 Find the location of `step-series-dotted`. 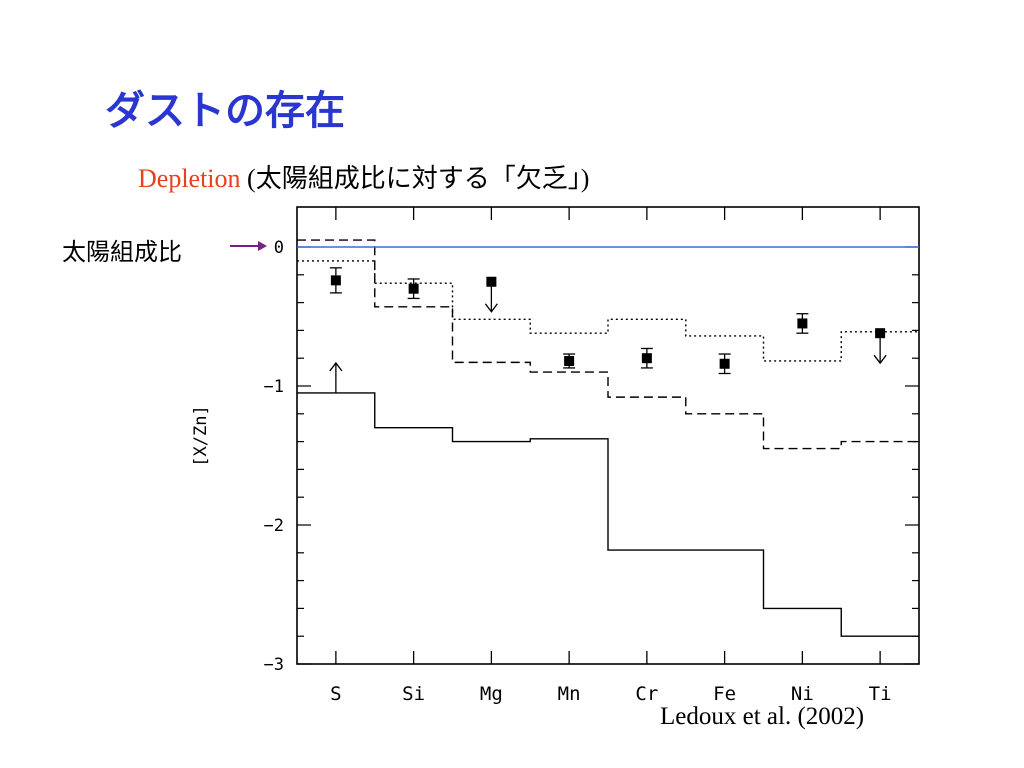

step-series-dotted is located at coordinates (608, 311).